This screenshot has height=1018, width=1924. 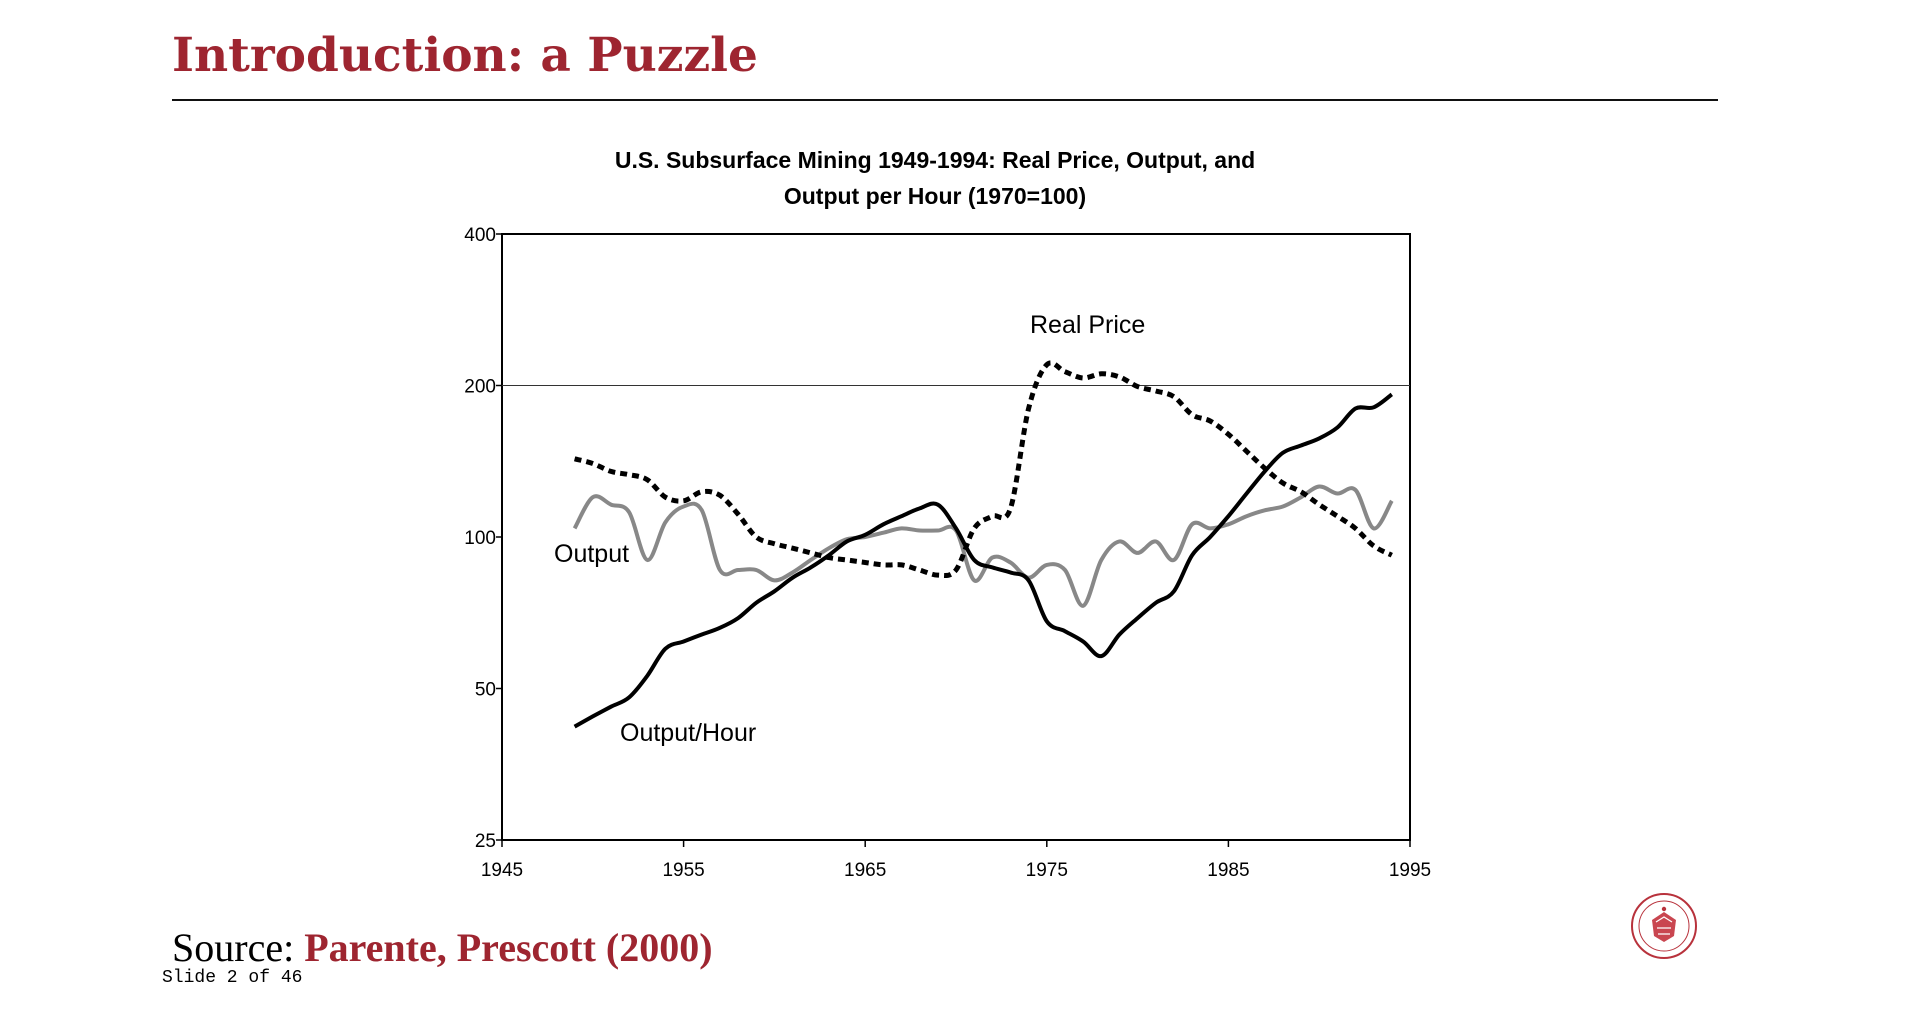 What do you see at coordinates (1087, 325) in the screenshot?
I see `label-real-price: Real Price` at bounding box center [1087, 325].